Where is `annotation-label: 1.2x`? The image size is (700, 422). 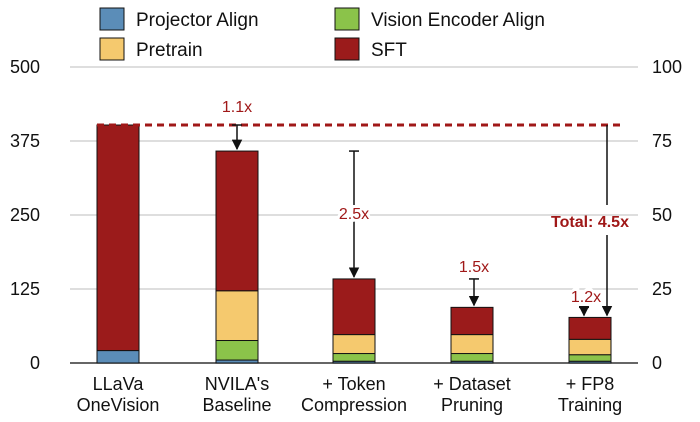
annotation-label: 1.2x is located at coordinates (586, 297).